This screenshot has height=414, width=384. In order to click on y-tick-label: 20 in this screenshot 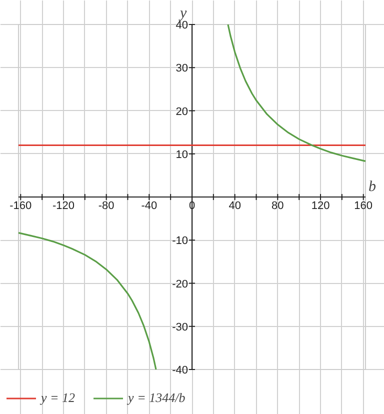, I will do `click(182, 112)`.